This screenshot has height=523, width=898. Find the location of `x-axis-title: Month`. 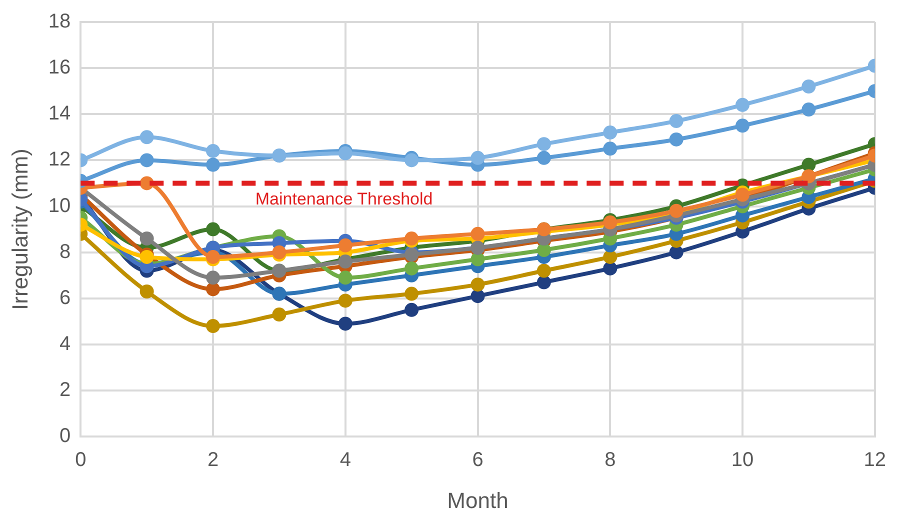

x-axis-title: Month is located at coordinates (477, 500).